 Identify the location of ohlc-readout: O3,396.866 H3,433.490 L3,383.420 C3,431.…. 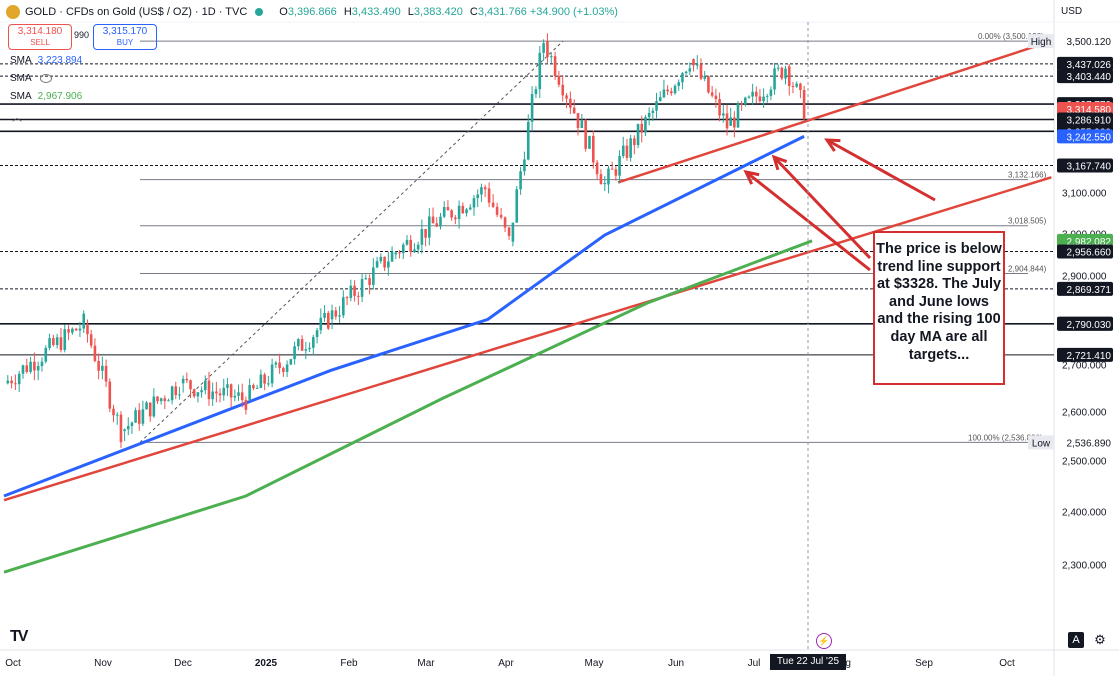
(448, 12).